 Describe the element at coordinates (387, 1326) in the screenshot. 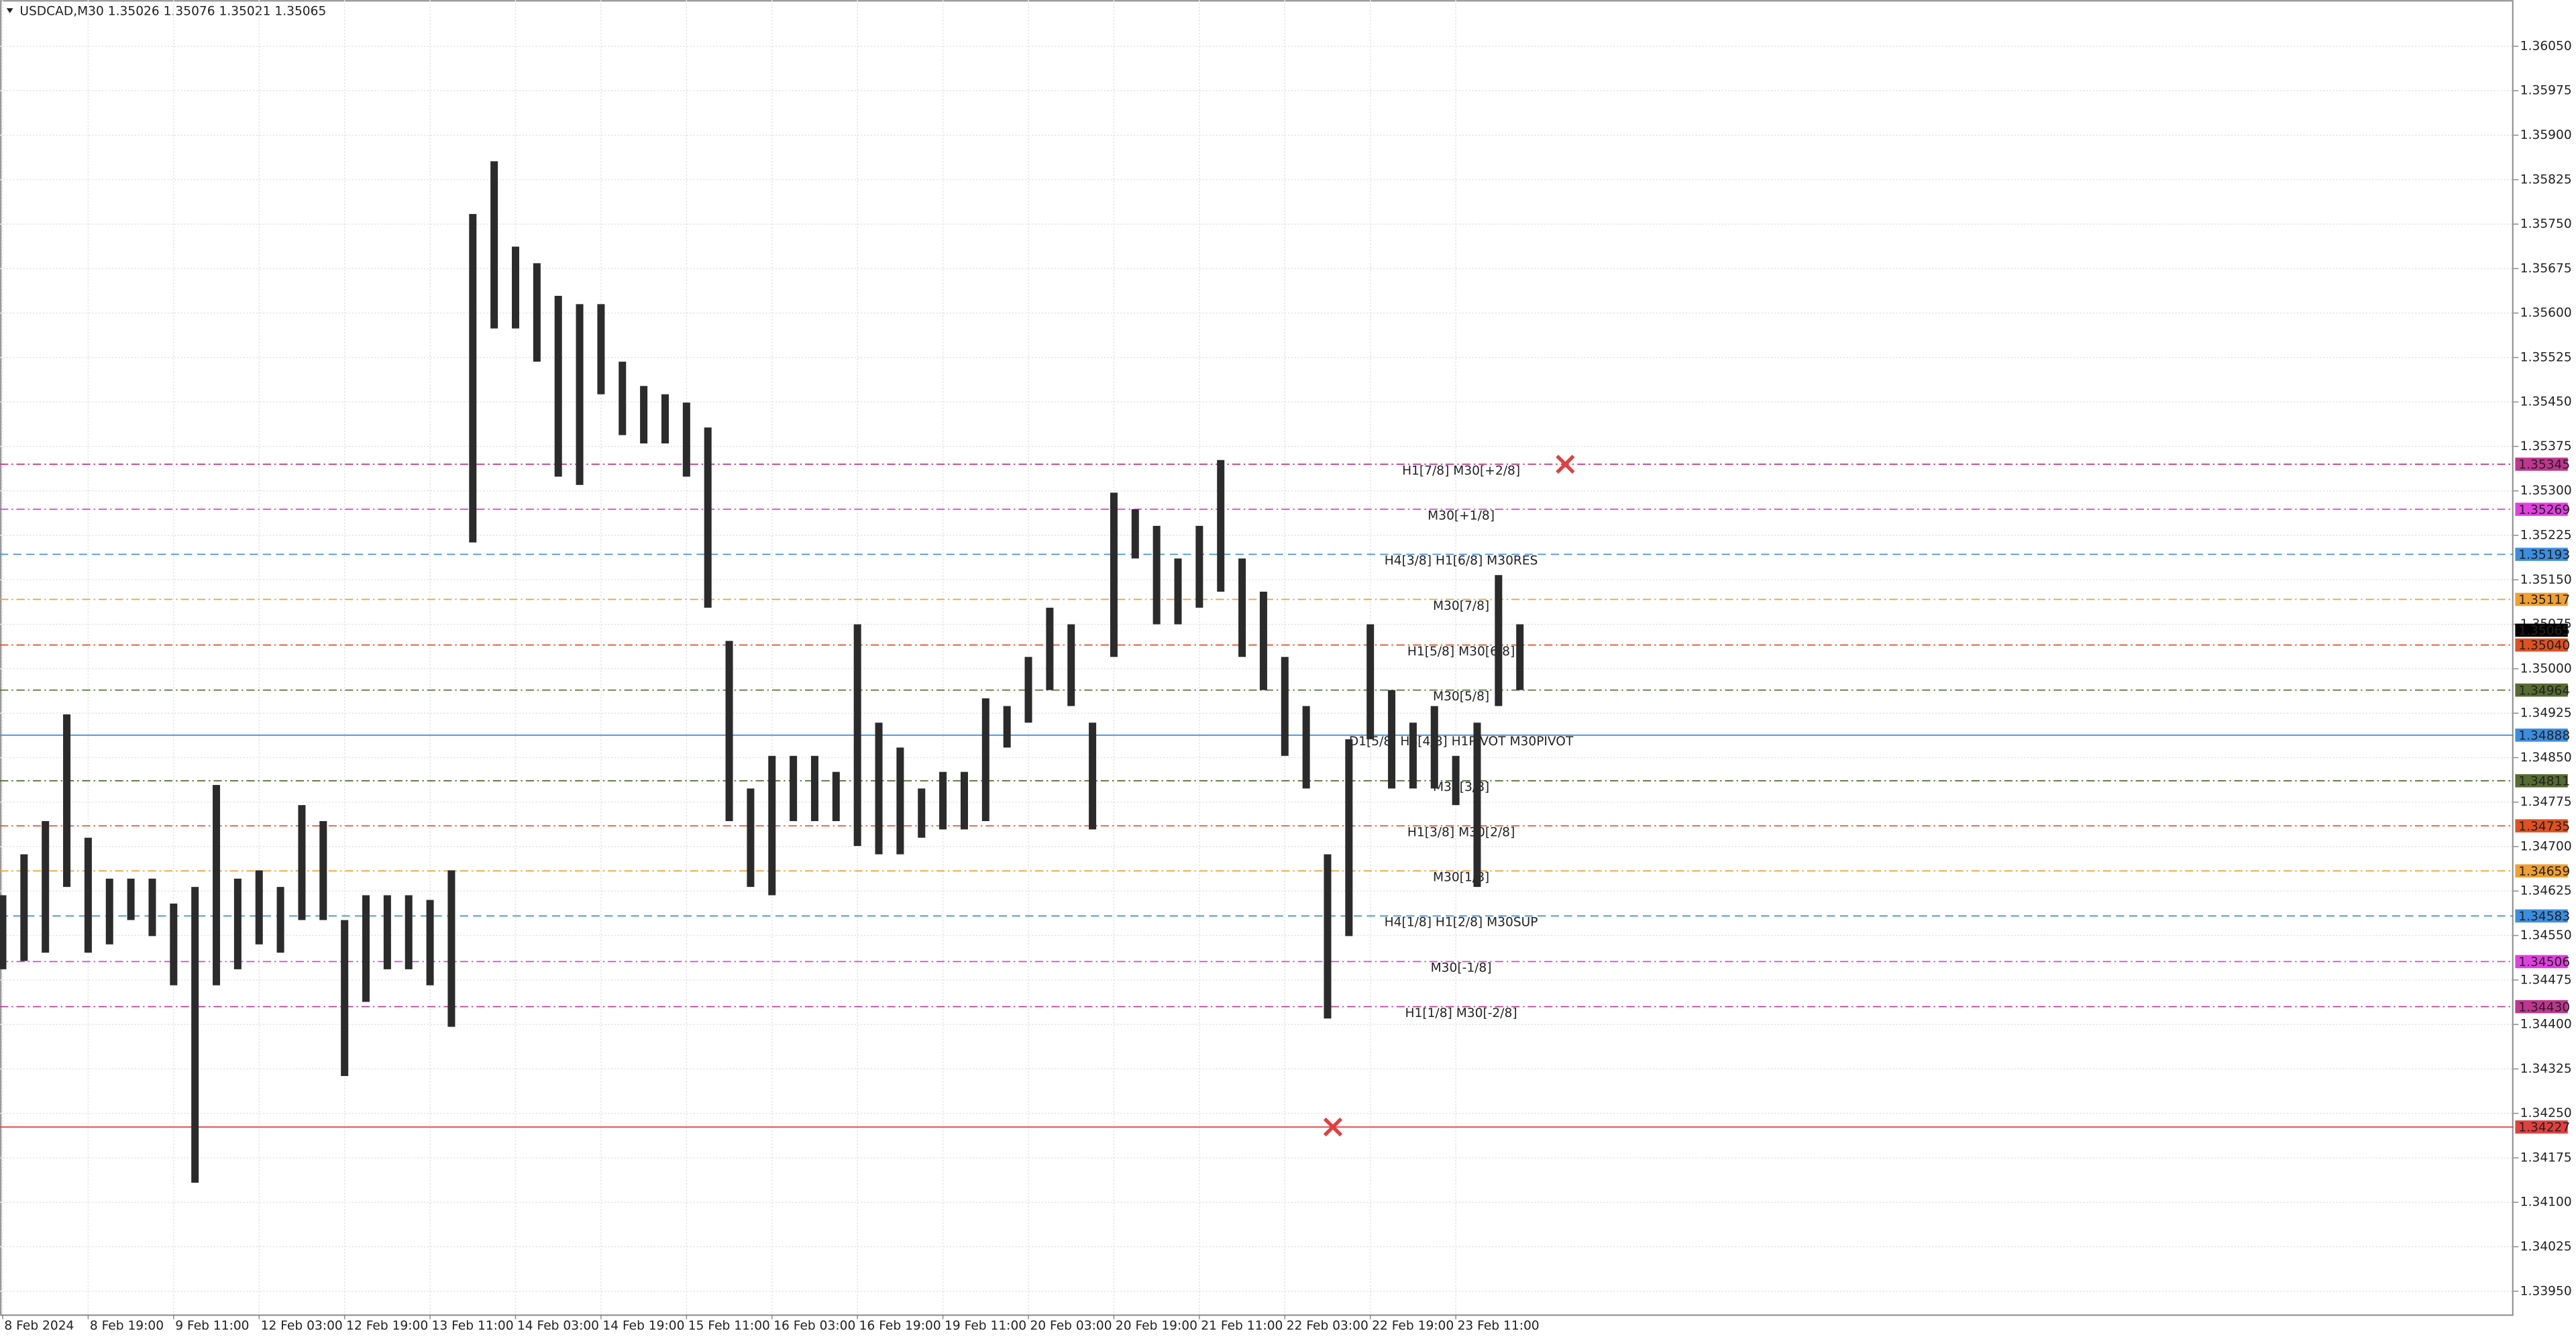

I see `x-tick-label: 12 Feb 19:00` at that location.